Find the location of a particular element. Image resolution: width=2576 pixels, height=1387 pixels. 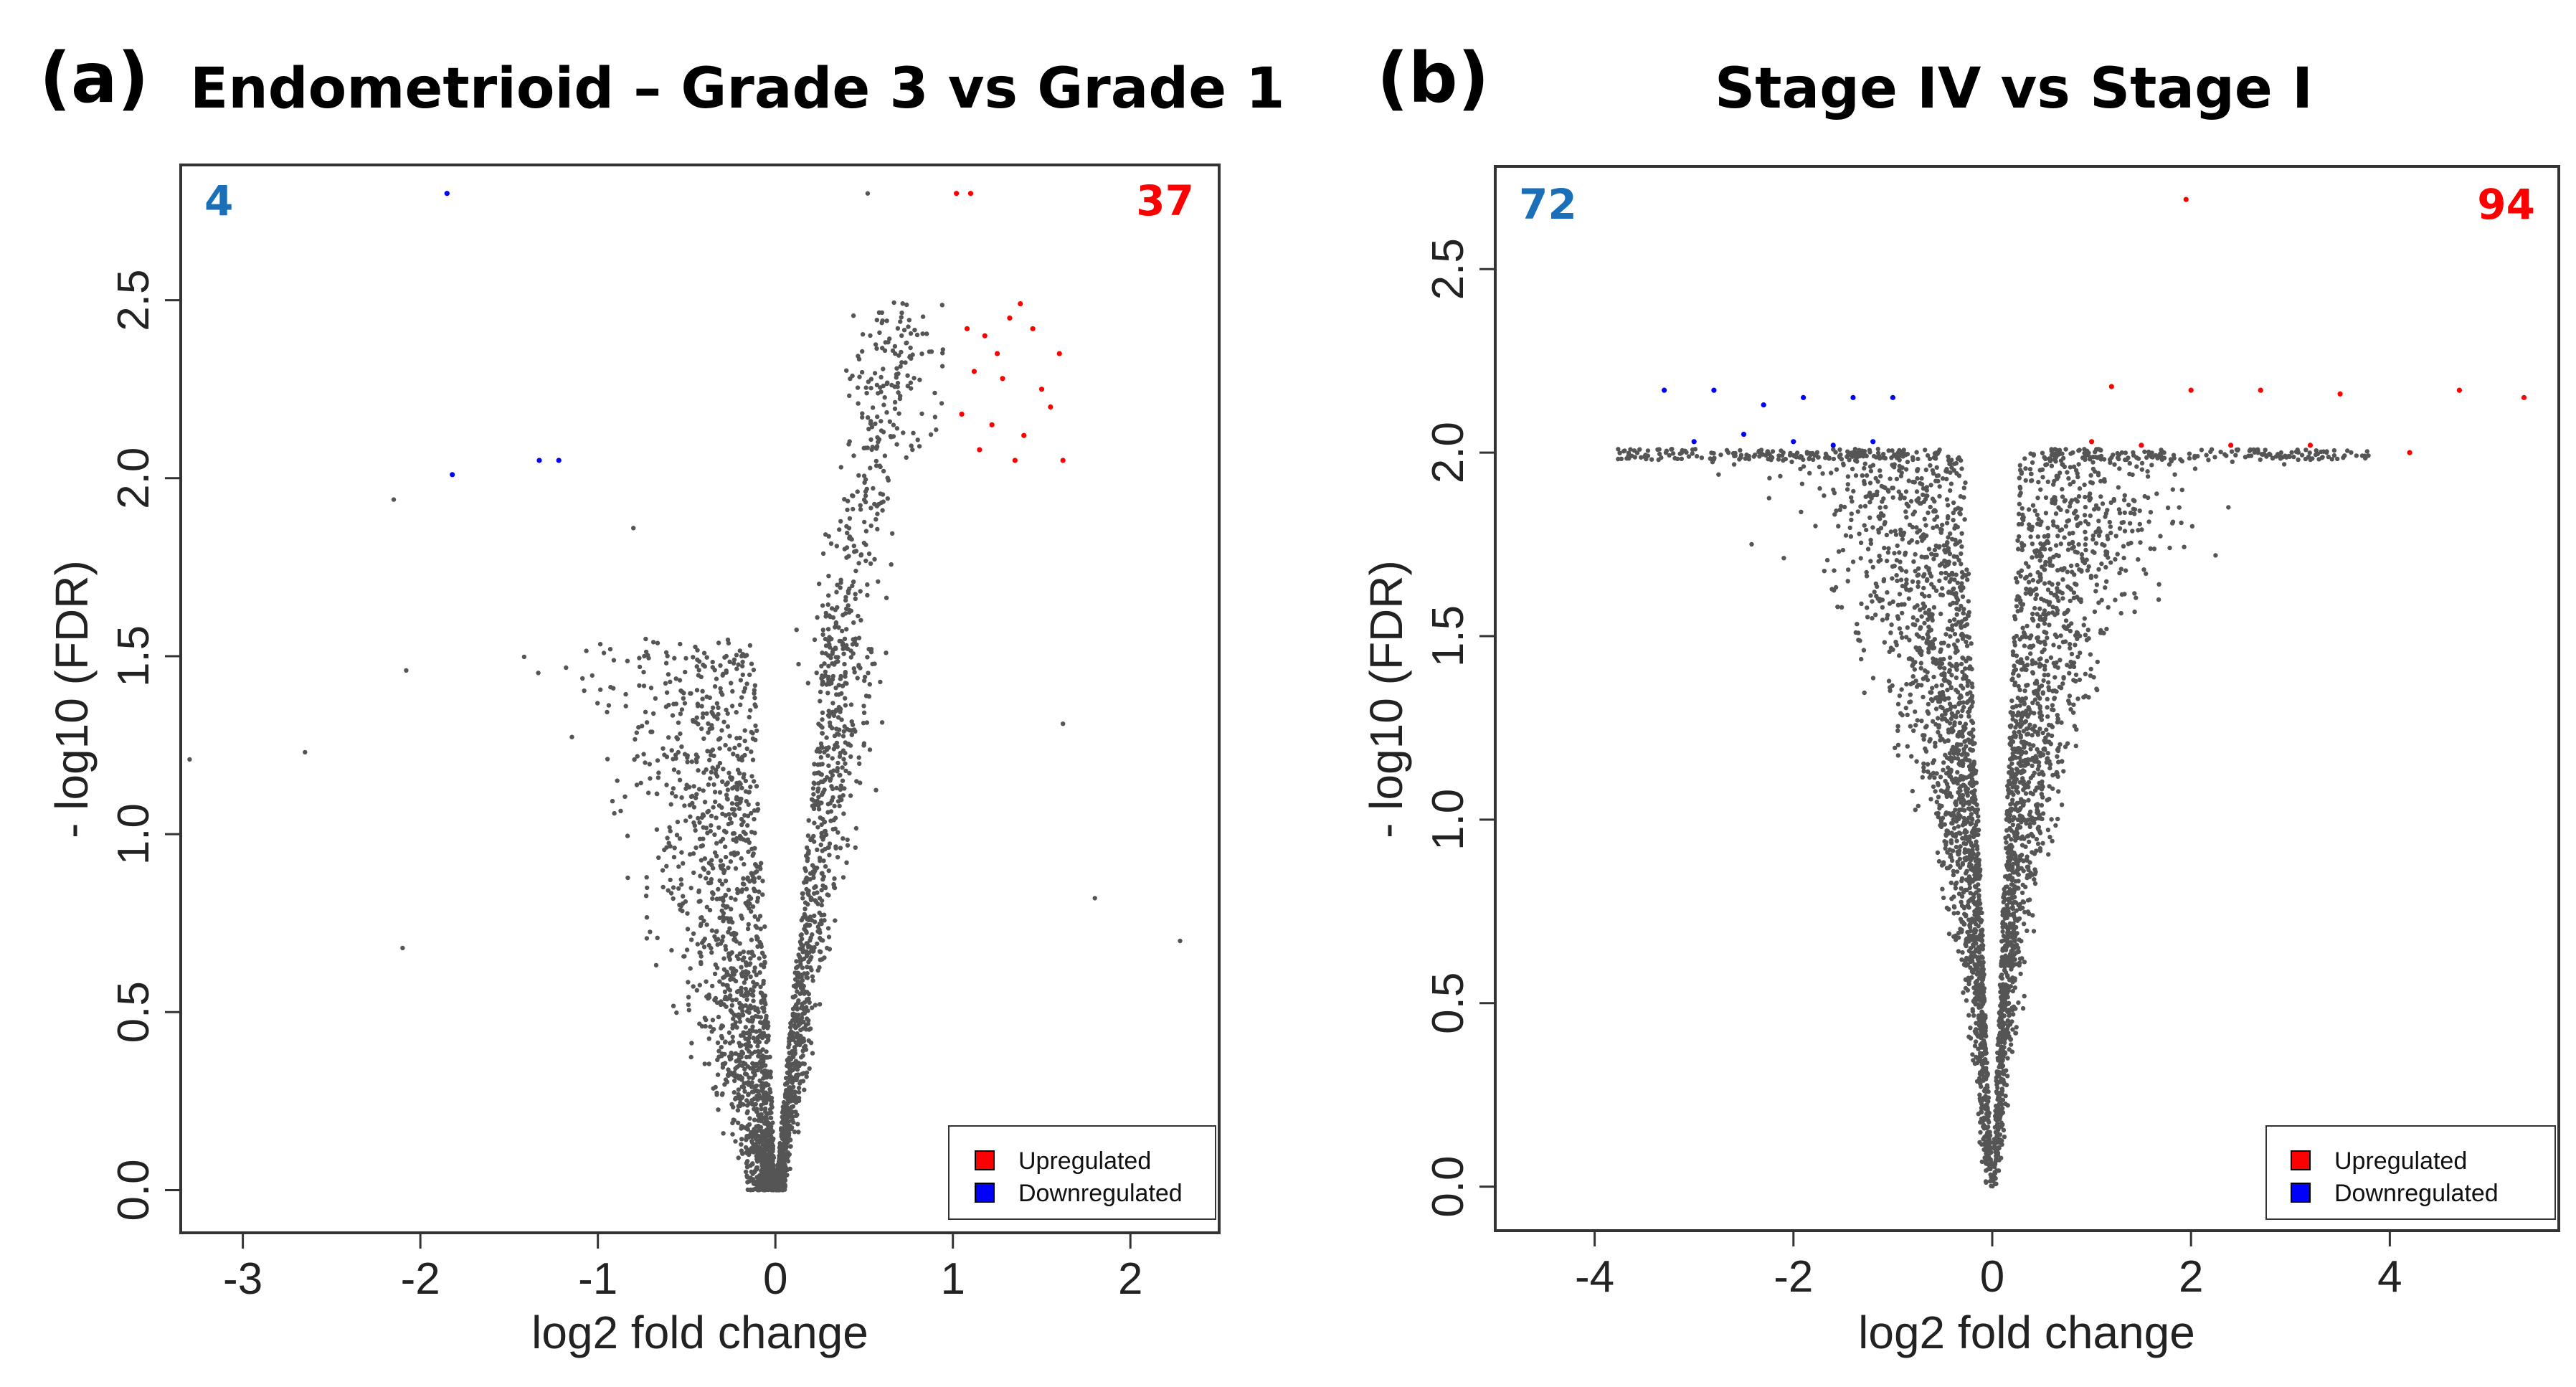

panel-a-legend-up-label: Upregulated is located at coordinates (1084, 1161).